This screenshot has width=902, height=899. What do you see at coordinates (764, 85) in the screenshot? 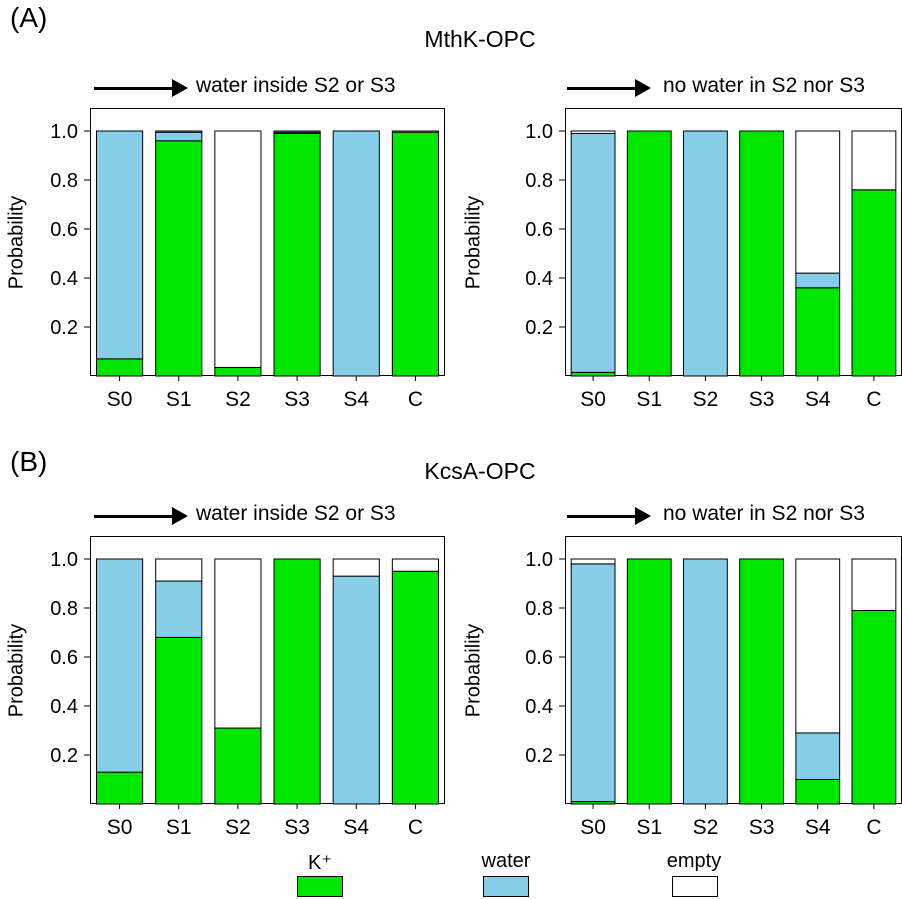
I see `arrow-label: no water in S2 nor S3` at bounding box center [764, 85].